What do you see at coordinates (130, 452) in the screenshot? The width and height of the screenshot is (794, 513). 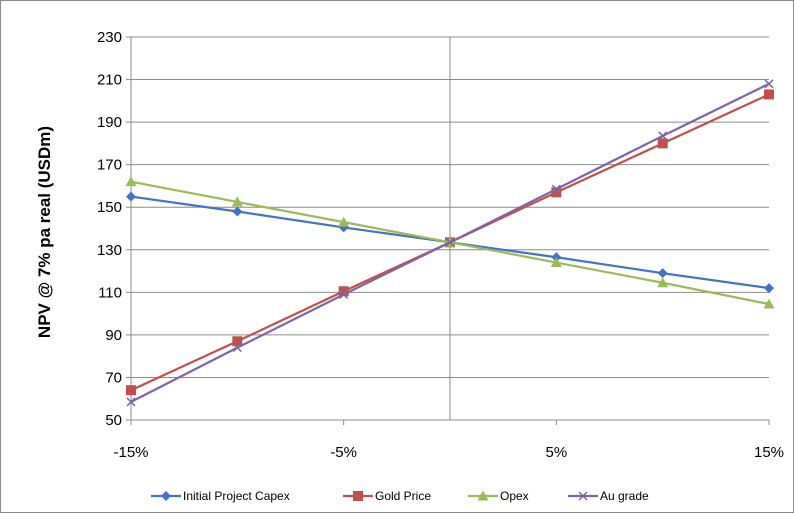 I see `x-tick-label: -15%` at bounding box center [130, 452].